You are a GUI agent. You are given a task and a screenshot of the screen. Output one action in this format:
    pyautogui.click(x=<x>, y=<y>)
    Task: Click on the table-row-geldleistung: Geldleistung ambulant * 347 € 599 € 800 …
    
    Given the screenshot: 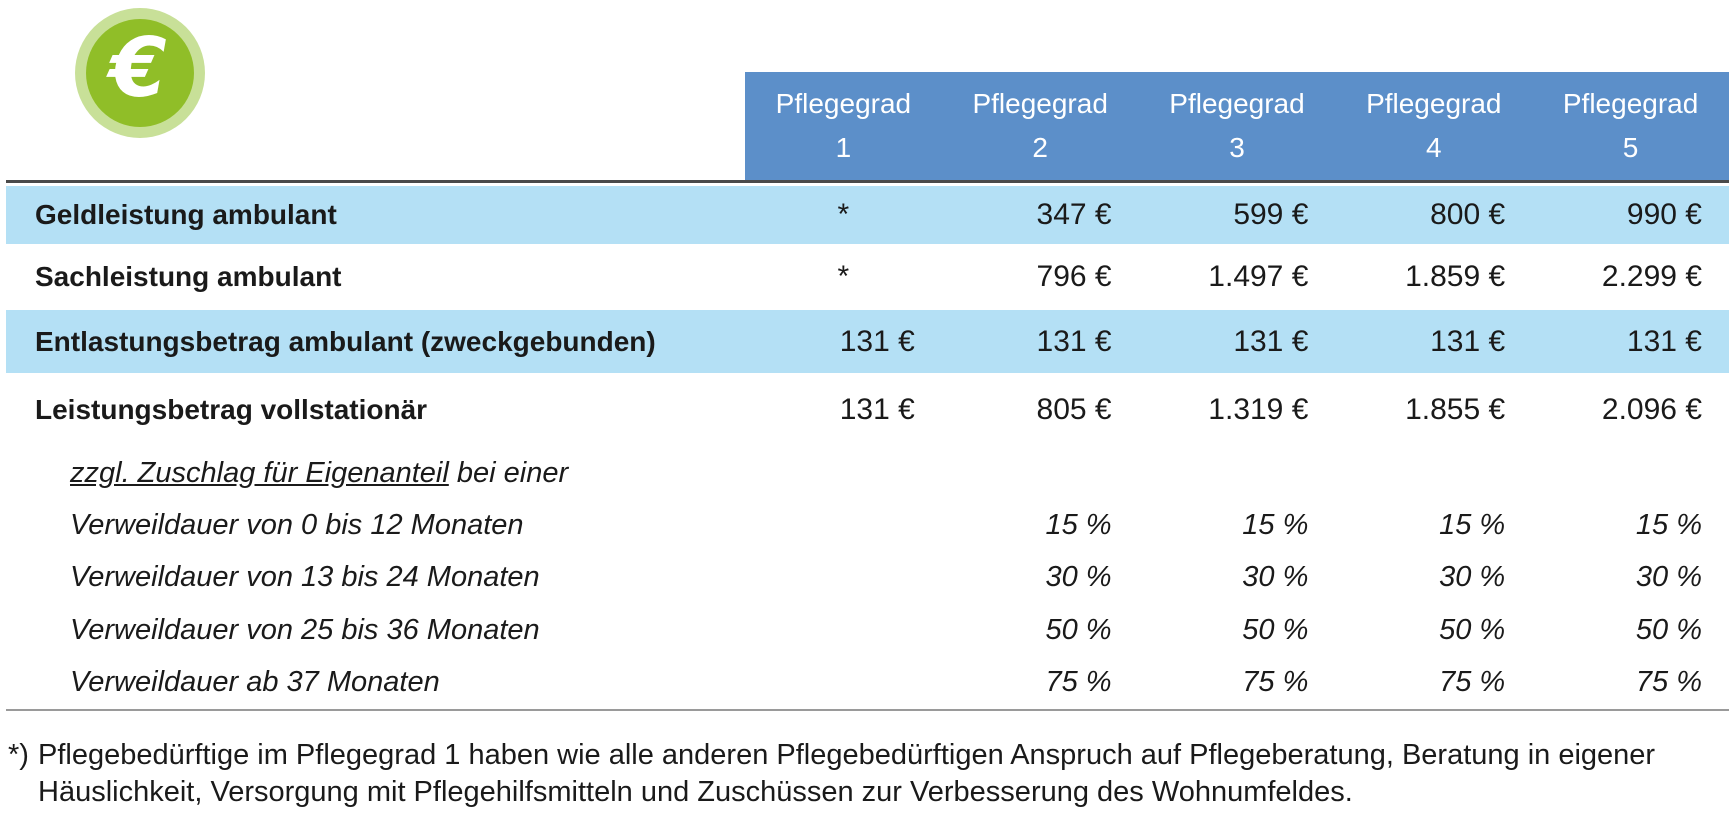 What is the action you would take?
    pyautogui.click(x=867, y=215)
    